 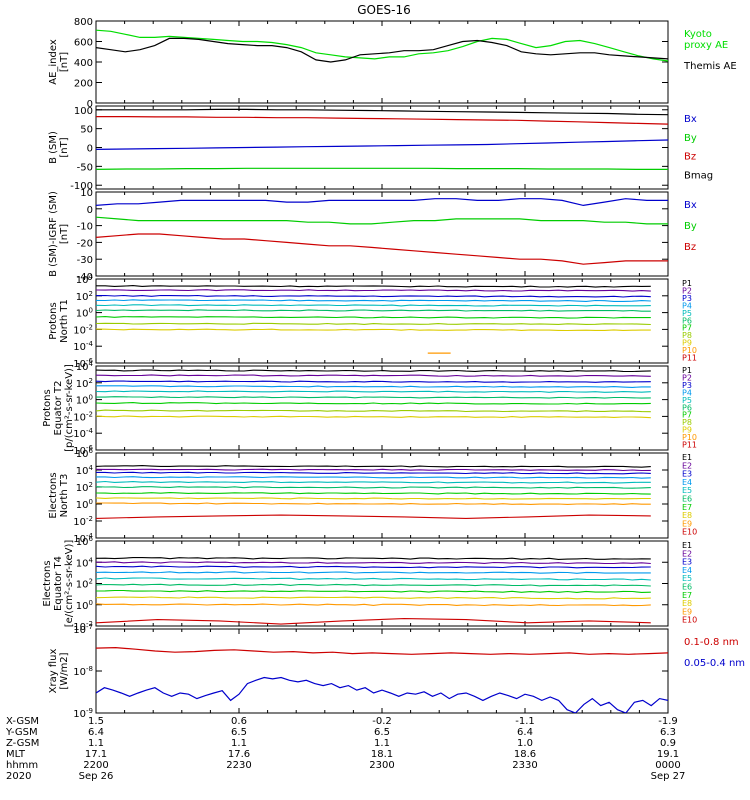 What do you see at coordinates (64, 321) in the screenshot?
I see `y-axis-label: North T1` at bounding box center [64, 321].